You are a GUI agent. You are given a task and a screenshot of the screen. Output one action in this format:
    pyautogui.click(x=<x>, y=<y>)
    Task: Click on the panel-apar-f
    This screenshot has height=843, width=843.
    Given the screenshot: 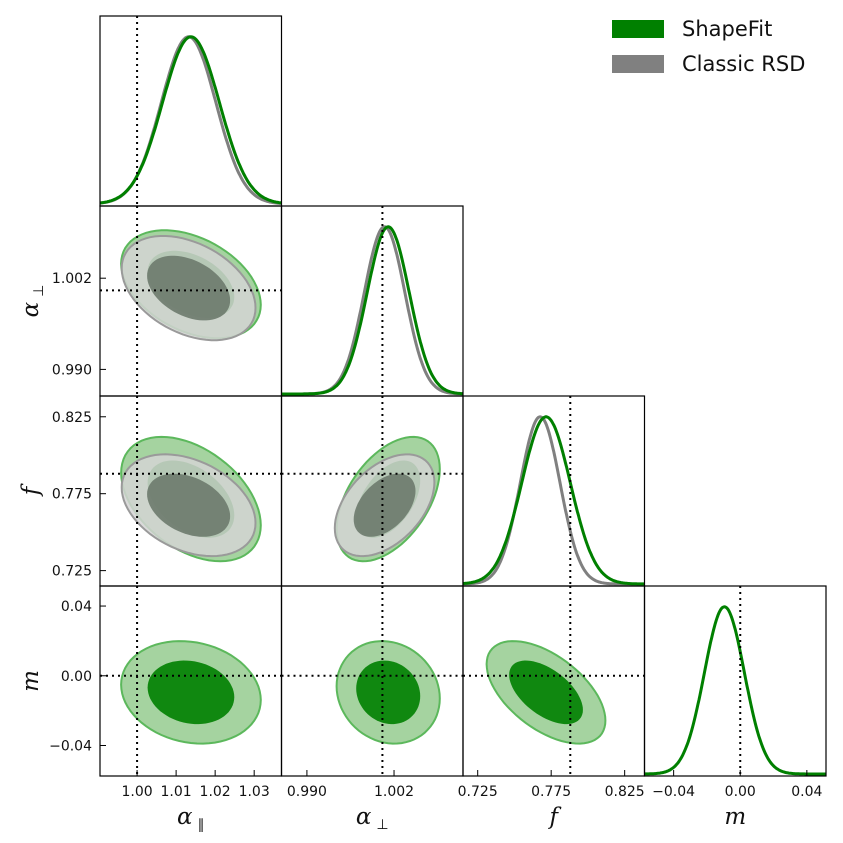 What is the action you would take?
    pyautogui.click(x=191, y=491)
    